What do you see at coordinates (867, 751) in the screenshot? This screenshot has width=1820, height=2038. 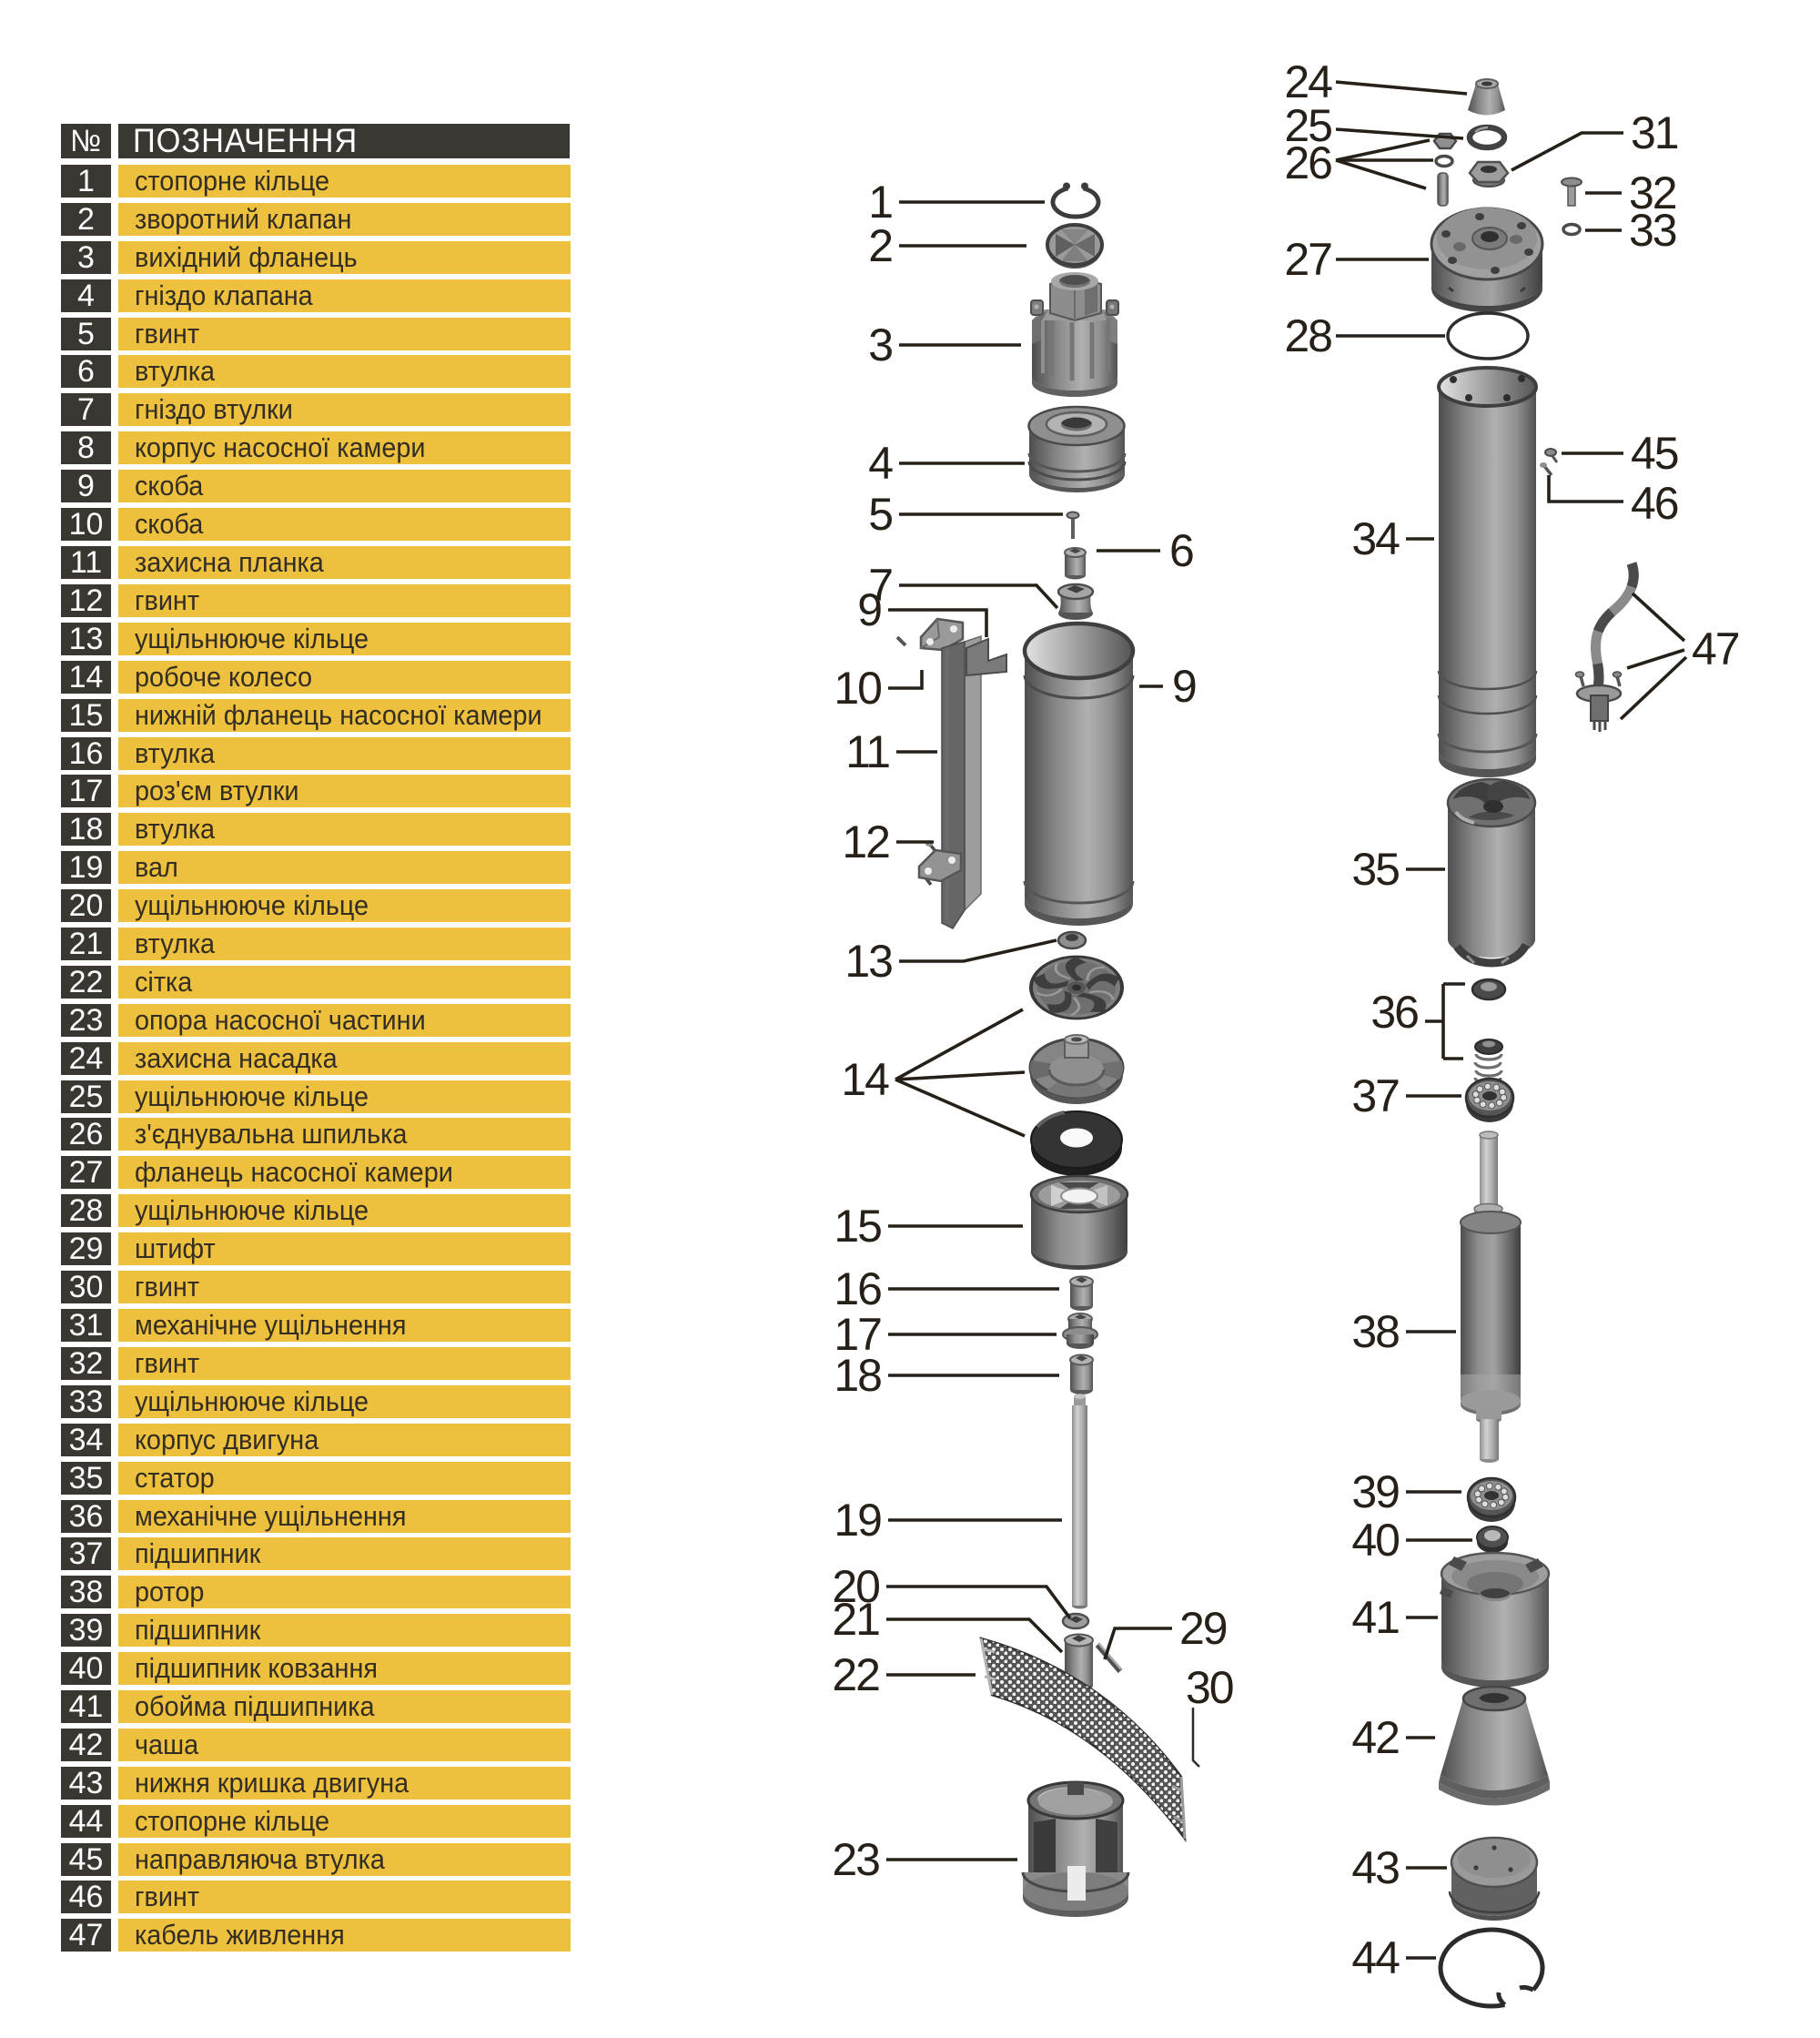 I see `svg-text: 11` at bounding box center [867, 751].